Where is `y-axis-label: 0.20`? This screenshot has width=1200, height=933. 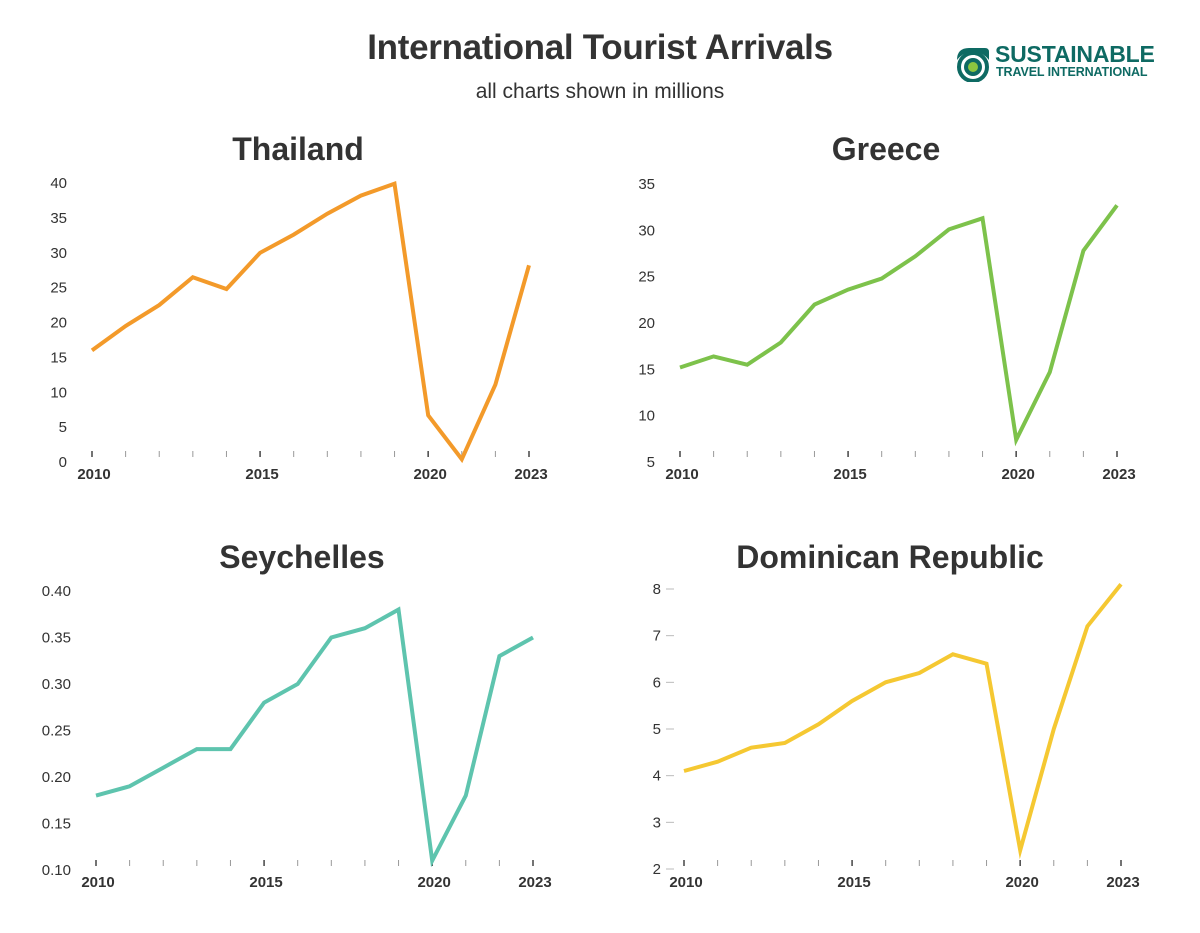
y-axis-label: 0.20 is located at coordinates (56, 777).